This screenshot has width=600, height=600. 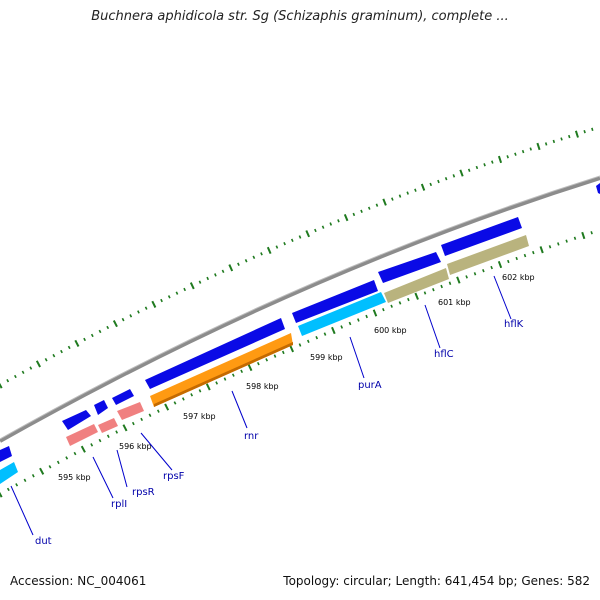 I want to click on leader-hflK, so click(x=502, y=297).